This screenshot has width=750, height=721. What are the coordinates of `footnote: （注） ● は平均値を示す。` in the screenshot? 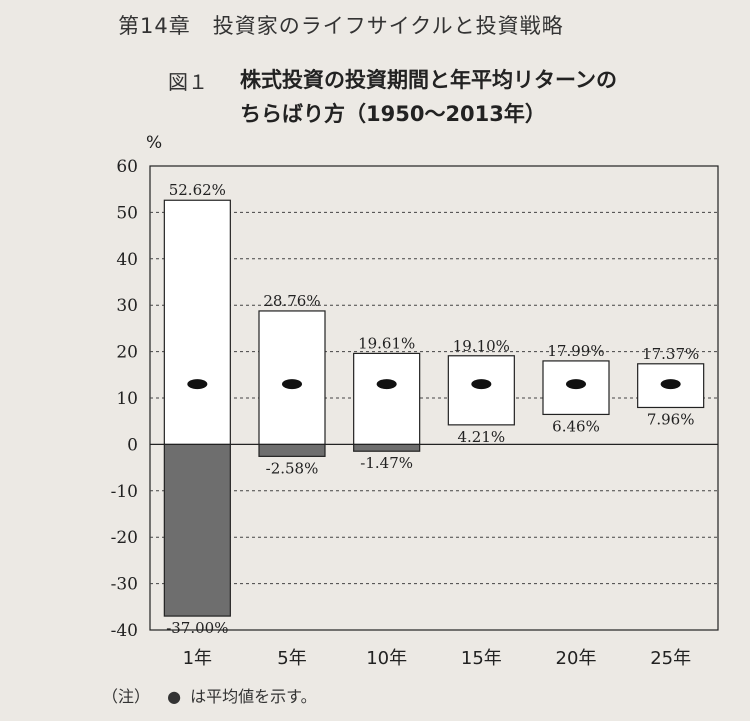 It's located at (209, 695).